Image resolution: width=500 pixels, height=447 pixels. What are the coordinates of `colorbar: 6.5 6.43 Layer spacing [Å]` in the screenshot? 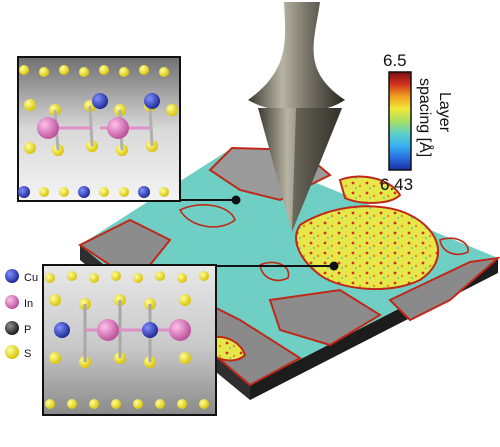 It's located at (416, 122).